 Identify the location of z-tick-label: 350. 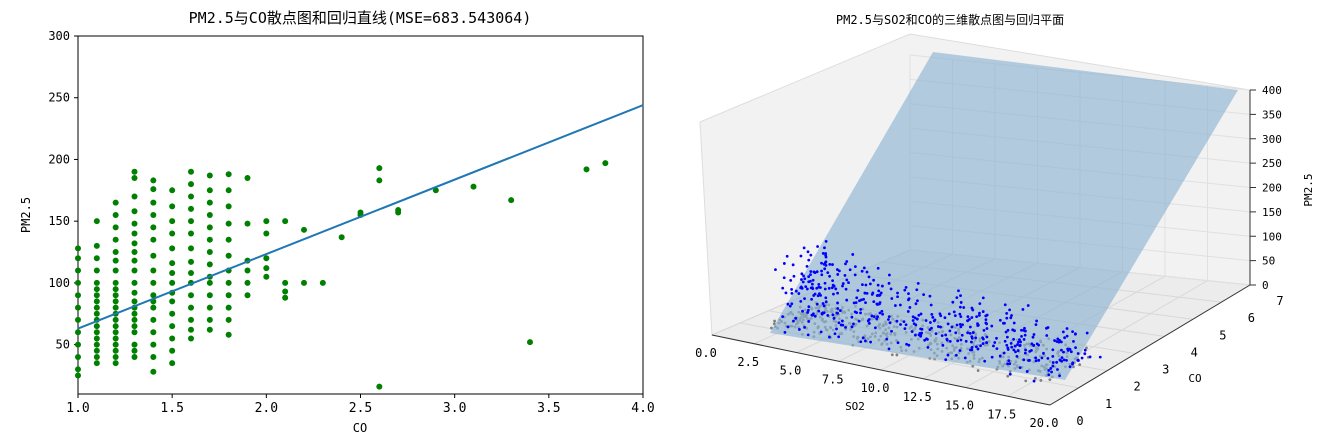
(1272, 114).